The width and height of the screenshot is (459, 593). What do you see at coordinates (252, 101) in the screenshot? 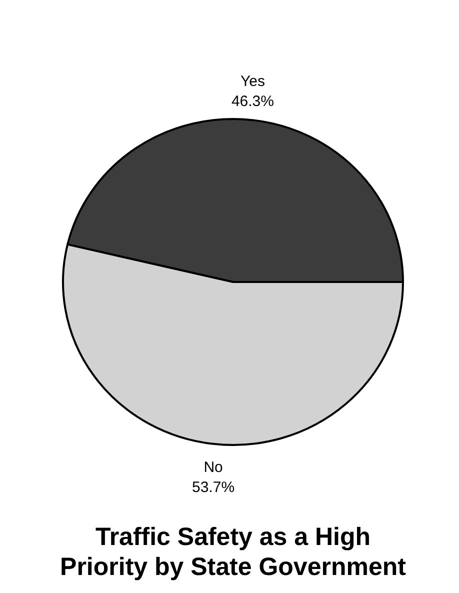
I see `data-label: 46.3%` at bounding box center [252, 101].